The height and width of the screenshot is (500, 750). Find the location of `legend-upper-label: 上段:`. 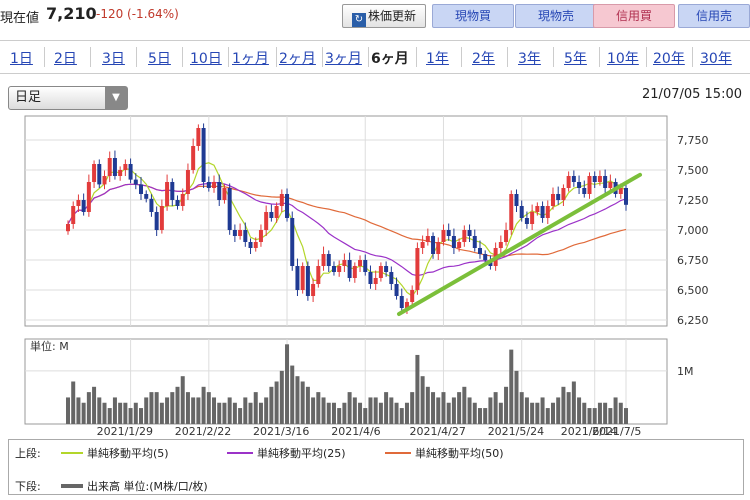

legend-upper-label: 上段: is located at coordinates (28, 453).